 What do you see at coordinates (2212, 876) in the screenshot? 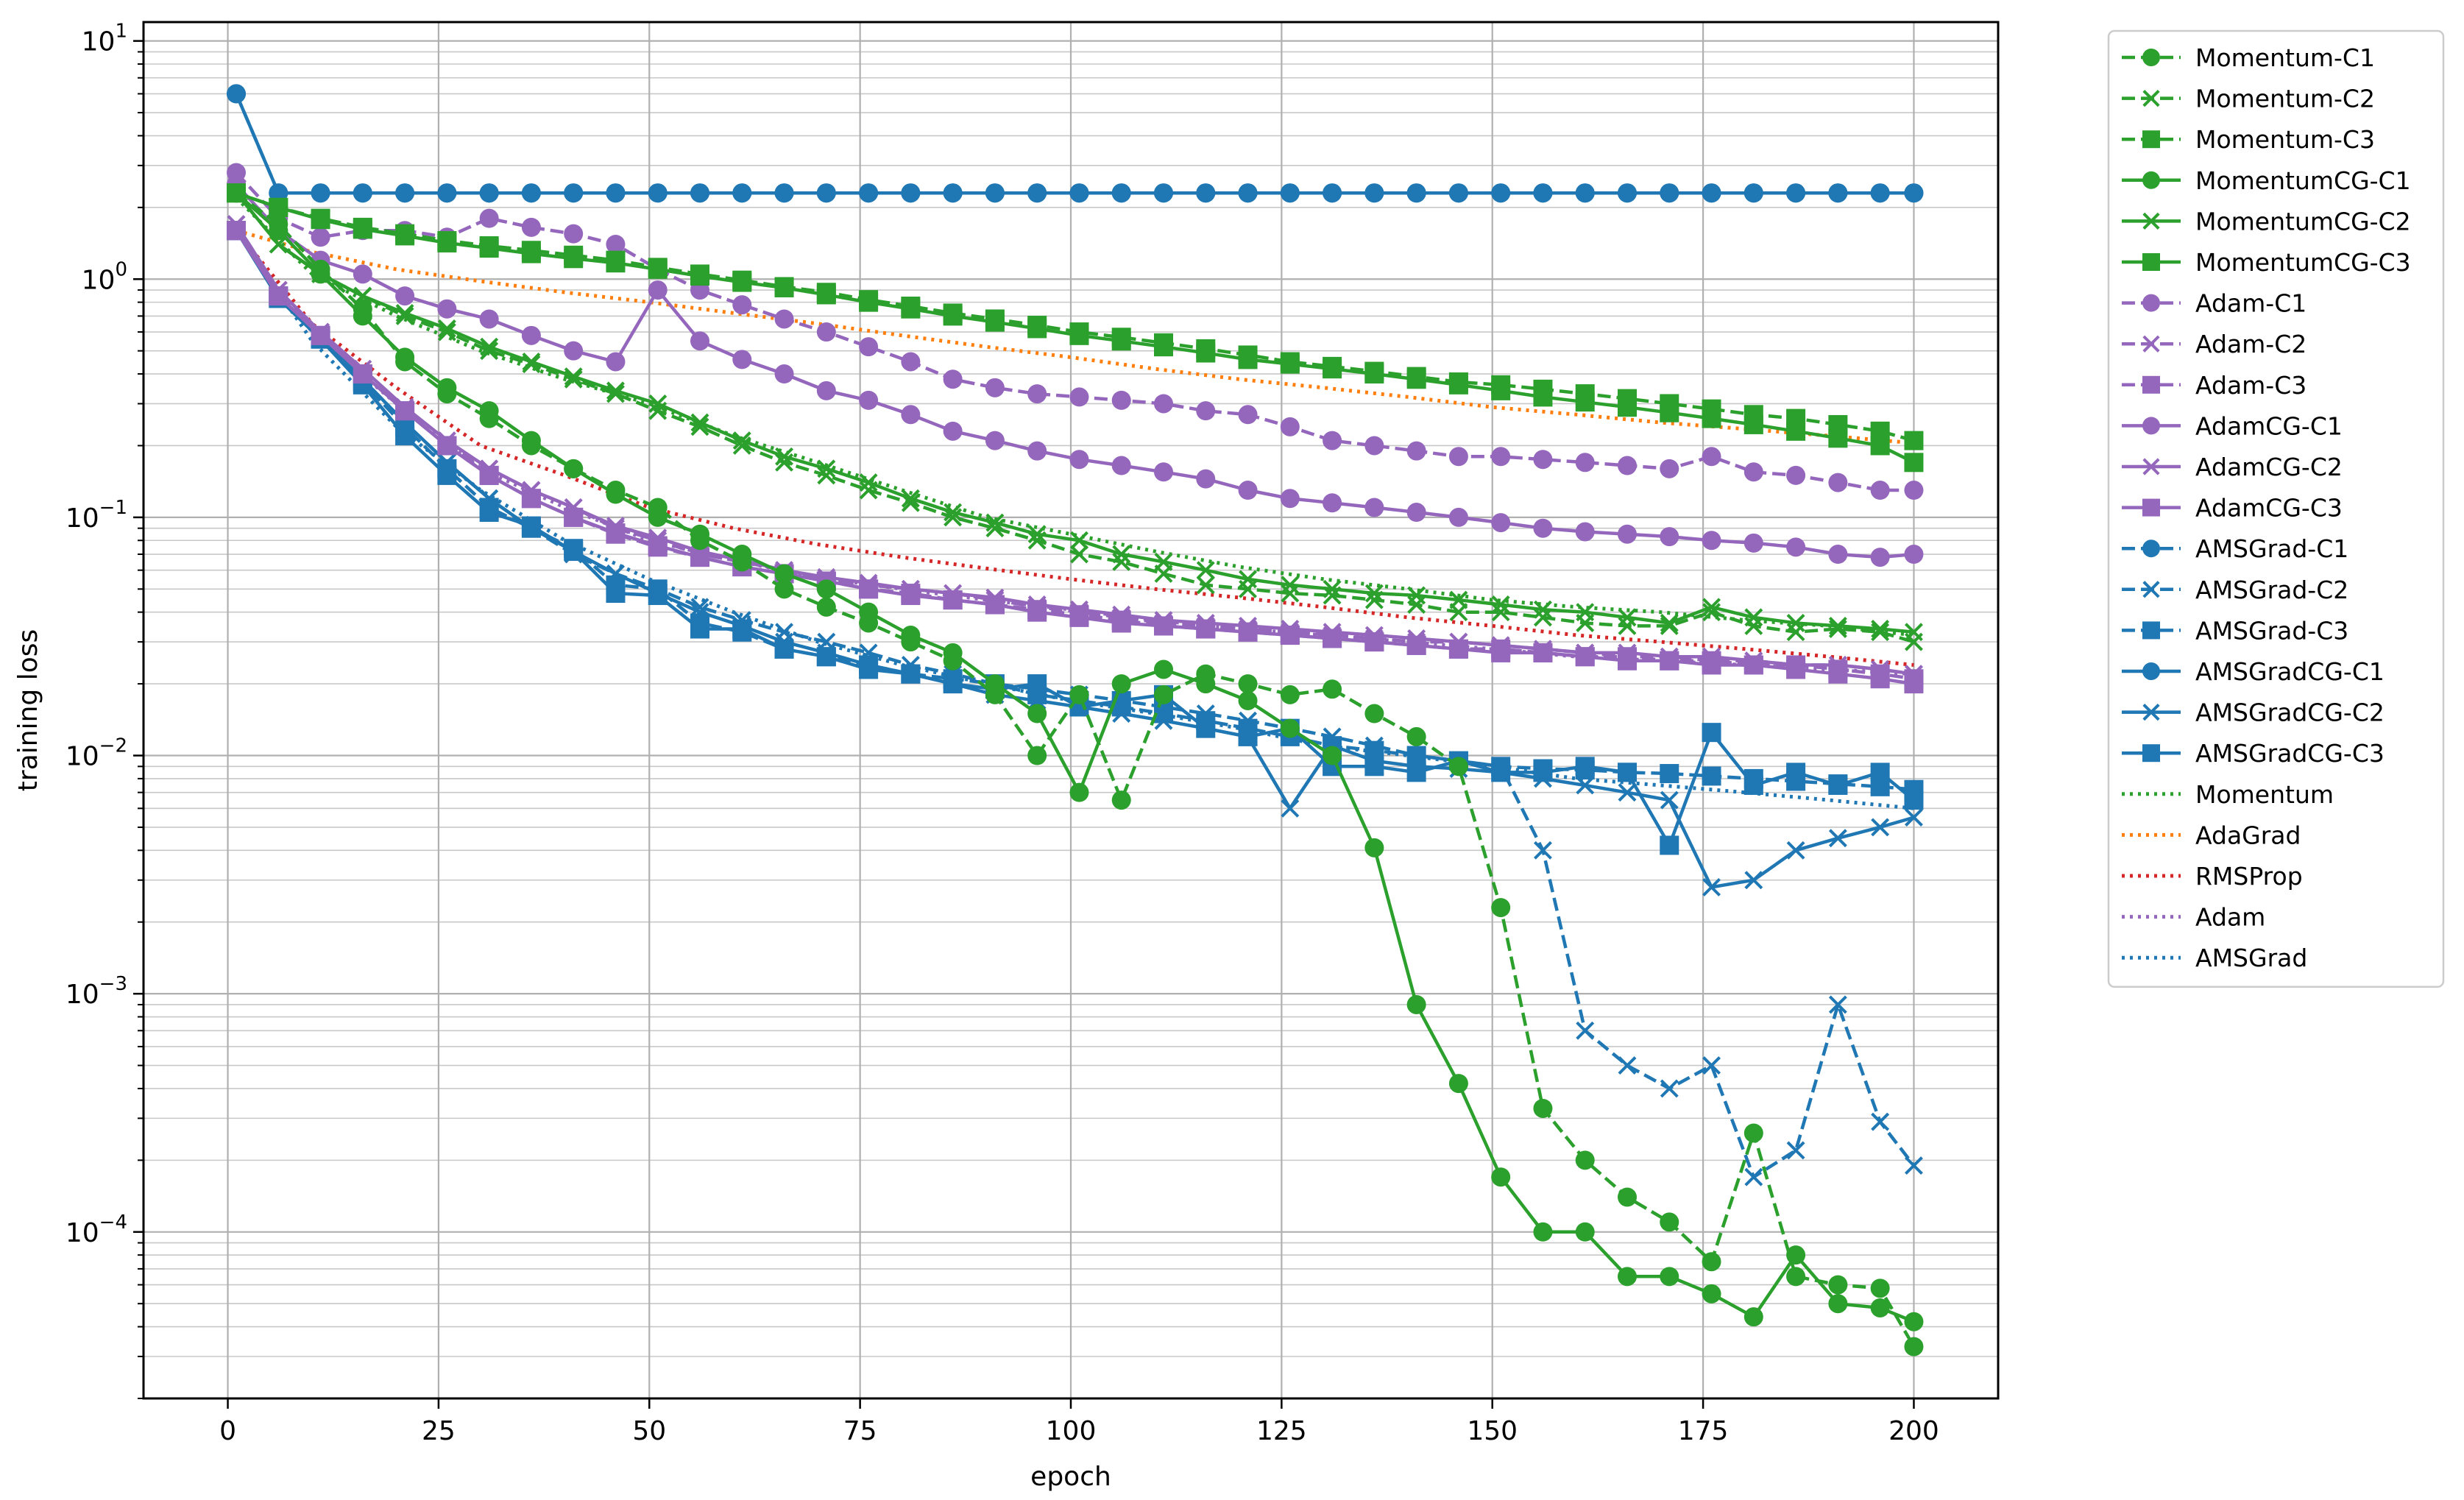
I see `legend-entry: RMSProp` at bounding box center [2212, 876].